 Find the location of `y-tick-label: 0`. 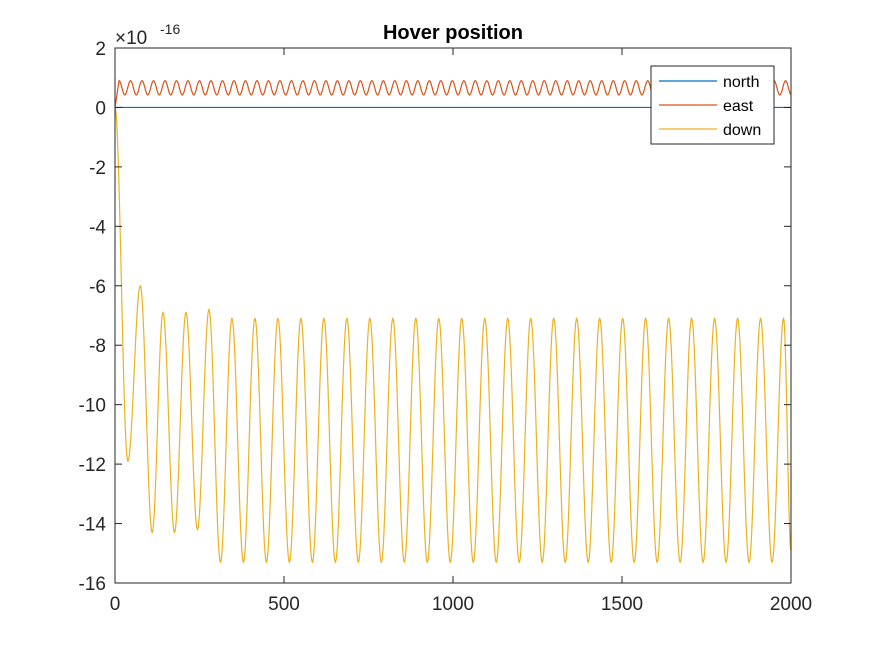

y-tick-label: 0 is located at coordinates (100, 108).